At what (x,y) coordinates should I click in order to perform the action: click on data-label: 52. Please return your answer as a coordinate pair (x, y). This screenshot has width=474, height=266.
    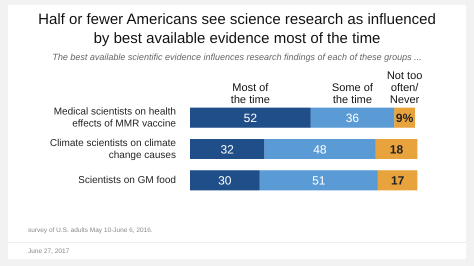
    Looking at the image, I should click on (251, 117).